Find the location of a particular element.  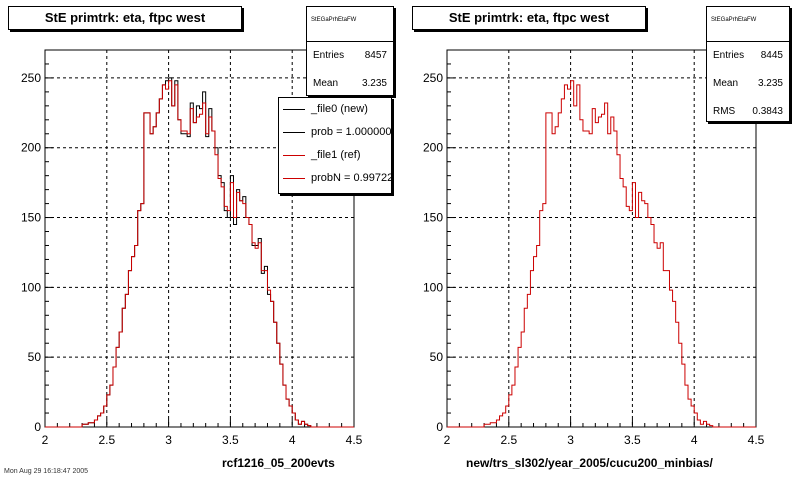

panel-1-stats-box: StEGaPrhEtaFW Entries 8457 Mean 3.235 is located at coordinates (350, 51).